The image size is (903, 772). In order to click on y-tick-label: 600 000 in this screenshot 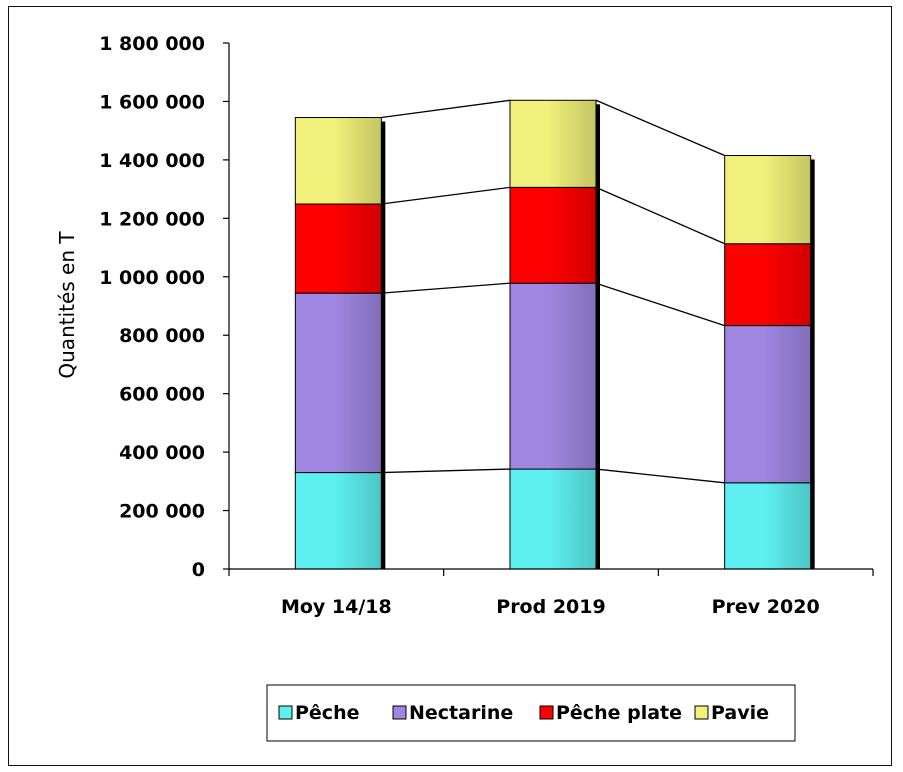, I will do `click(162, 395)`.